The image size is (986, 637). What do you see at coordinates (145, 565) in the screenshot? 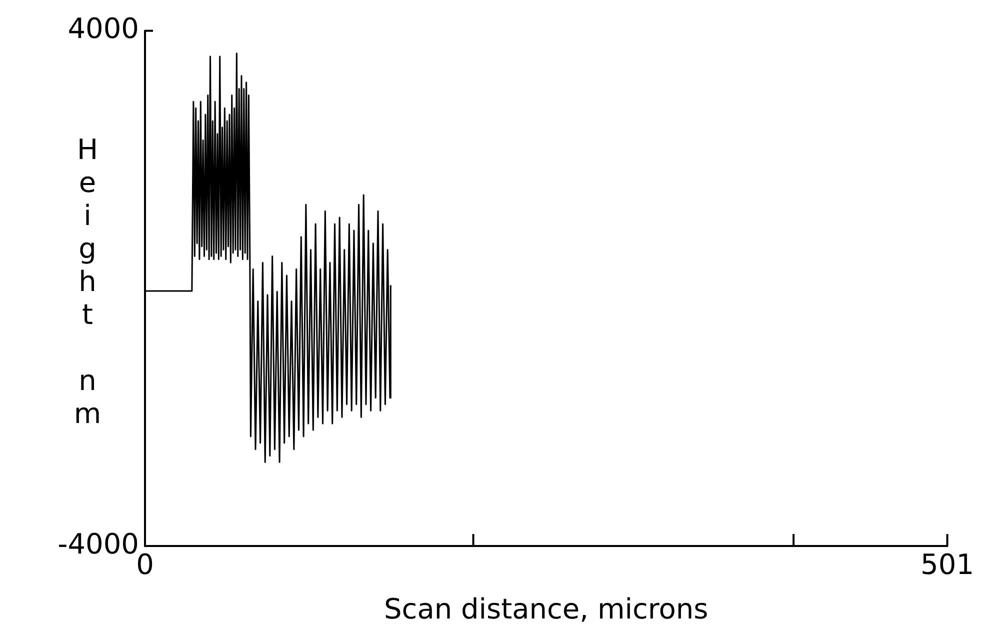
I see `x-tick-label: 0` at bounding box center [145, 565].